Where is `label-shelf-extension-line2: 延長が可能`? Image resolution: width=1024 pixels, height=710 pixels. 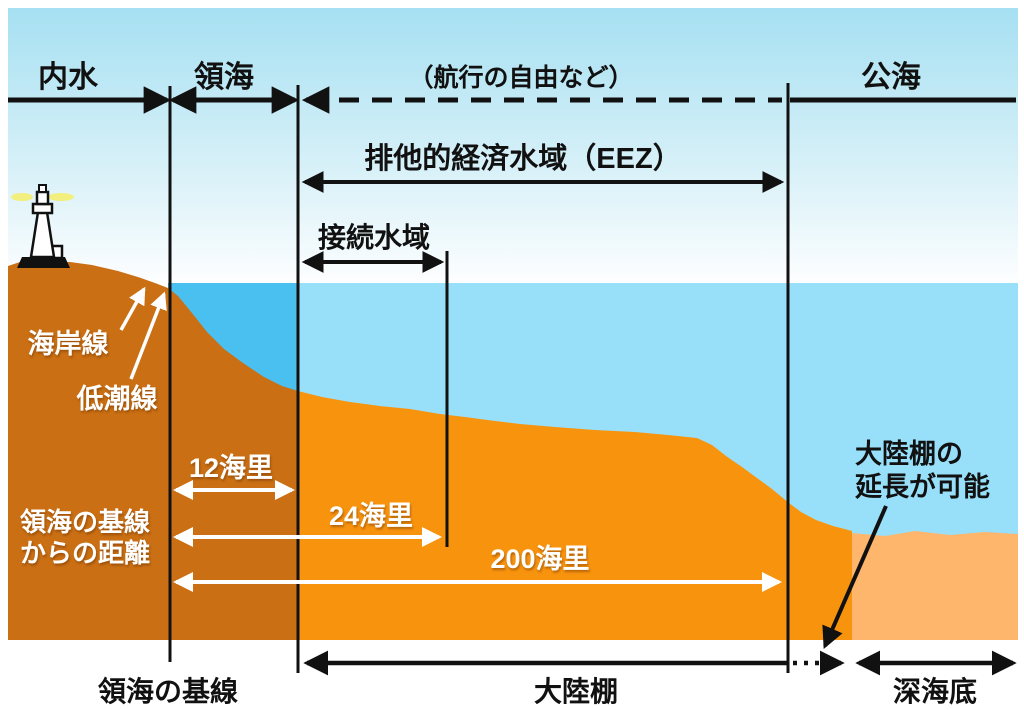 label-shelf-extension-line2: 延長が可能 is located at coordinates (922, 486).